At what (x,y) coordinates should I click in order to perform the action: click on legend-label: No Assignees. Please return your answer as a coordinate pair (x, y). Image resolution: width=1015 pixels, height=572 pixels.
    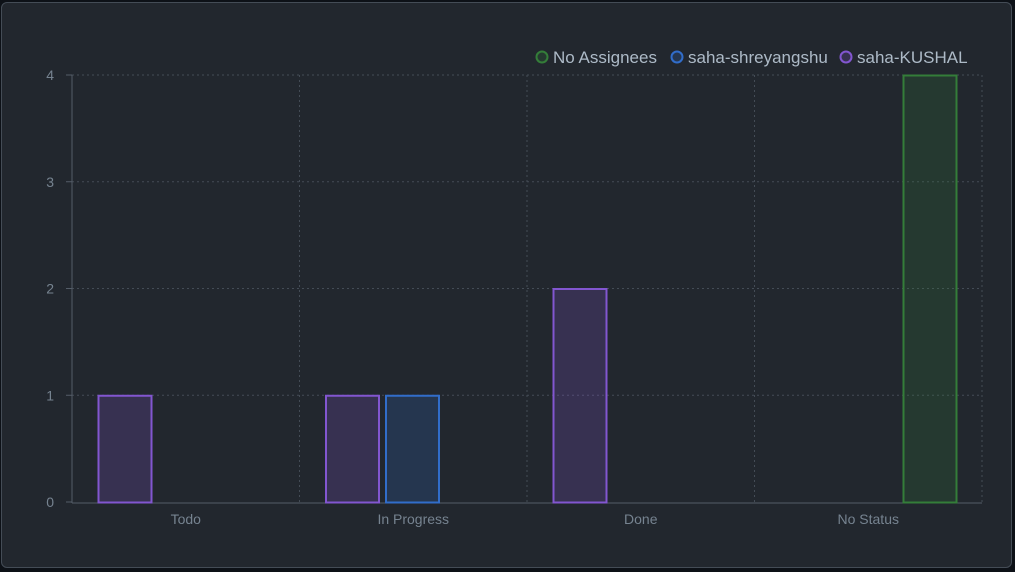
    Looking at the image, I should click on (605, 57).